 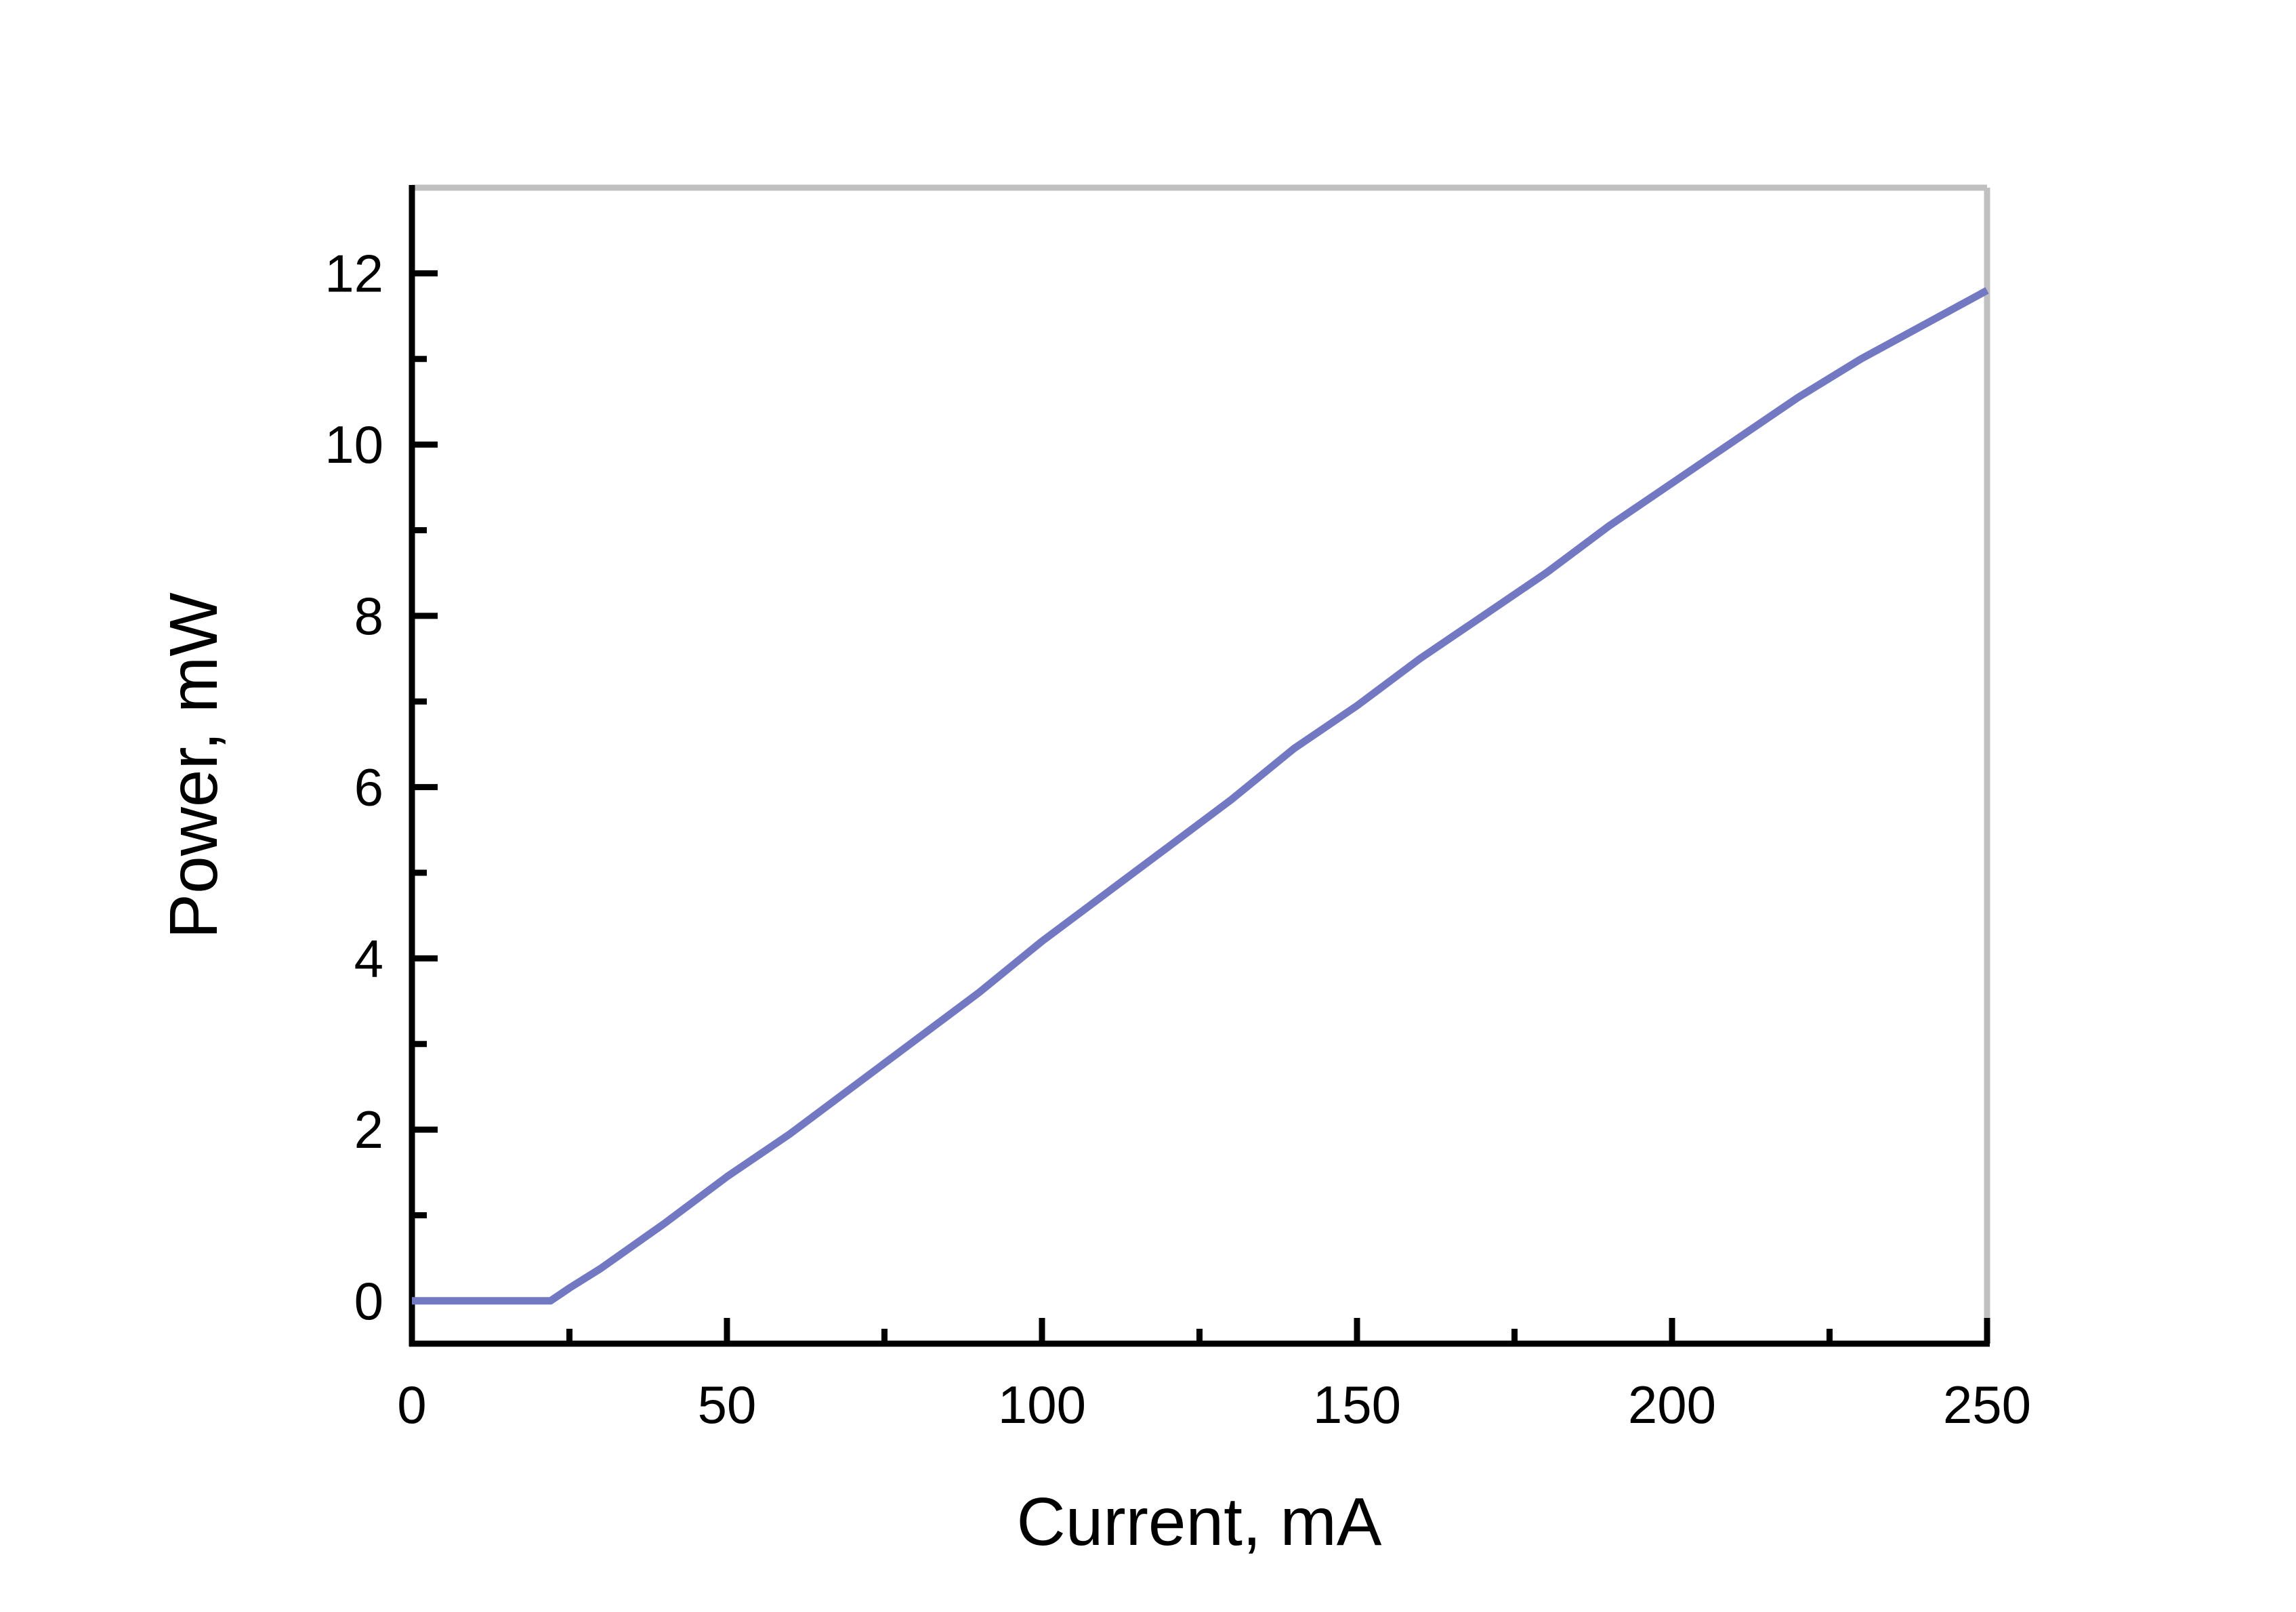 I want to click on y-tick-label: 2, so click(x=368, y=1129).